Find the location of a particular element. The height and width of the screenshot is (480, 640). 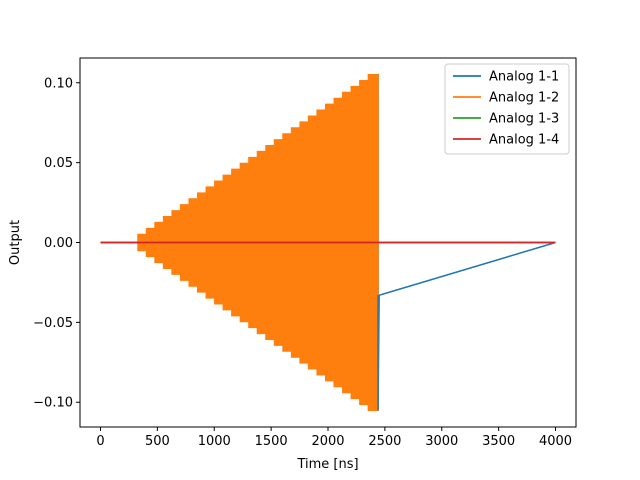

y-tick-label: 0.05 is located at coordinates (58, 163).